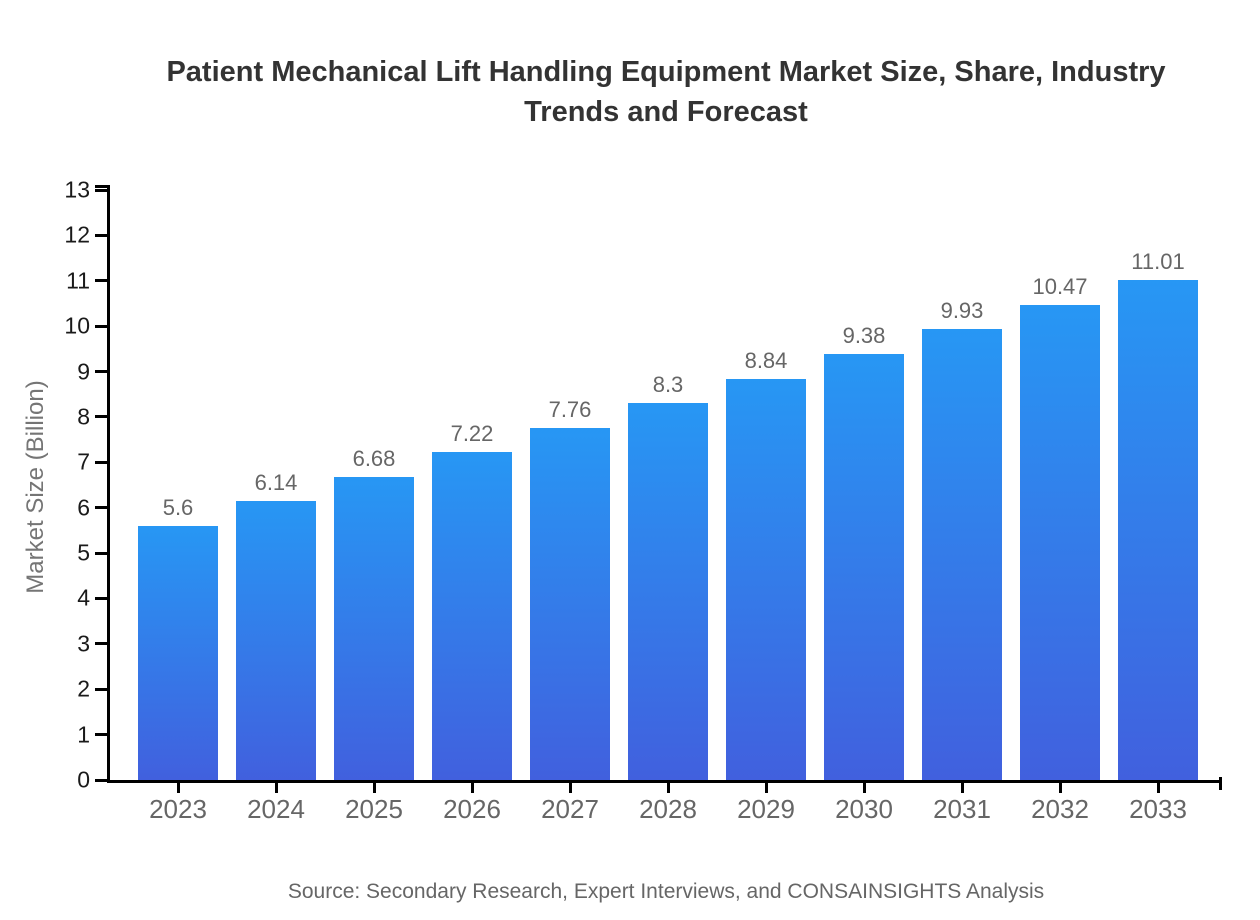 The width and height of the screenshot is (1260, 920). I want to click on bar-slot: 7.76 2027, so click(570, 506).